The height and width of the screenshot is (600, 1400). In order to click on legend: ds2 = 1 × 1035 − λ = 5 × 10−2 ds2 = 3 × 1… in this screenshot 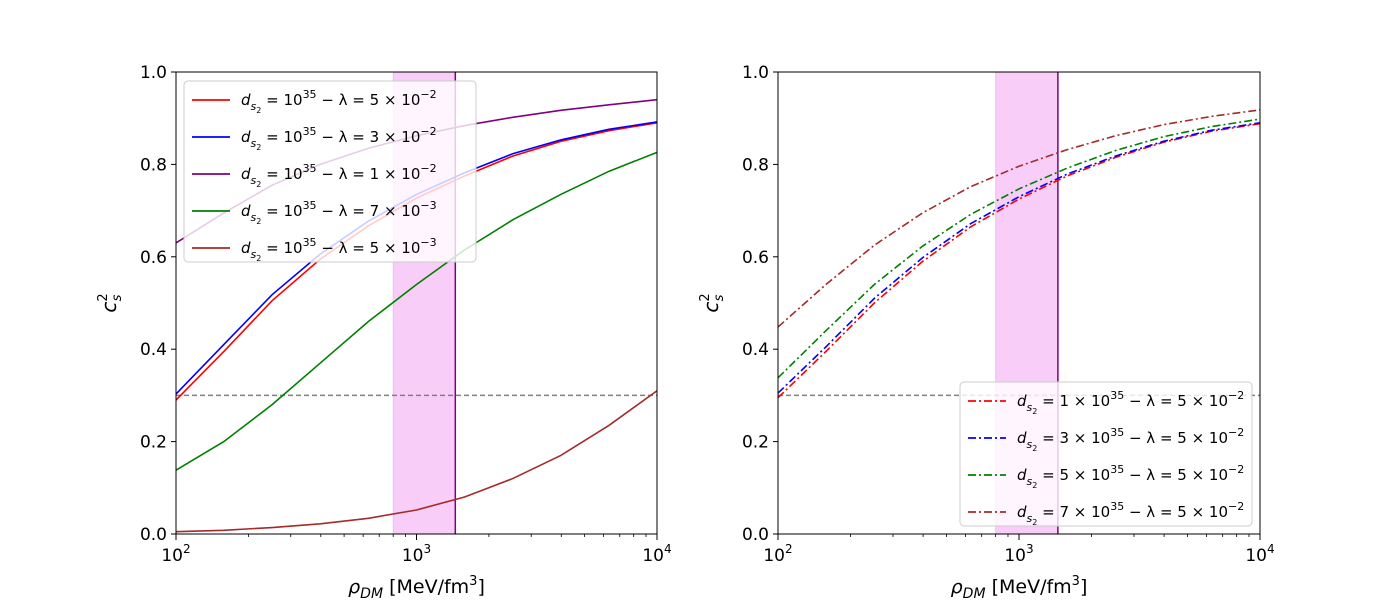, I will do `click(1106, 454)`.